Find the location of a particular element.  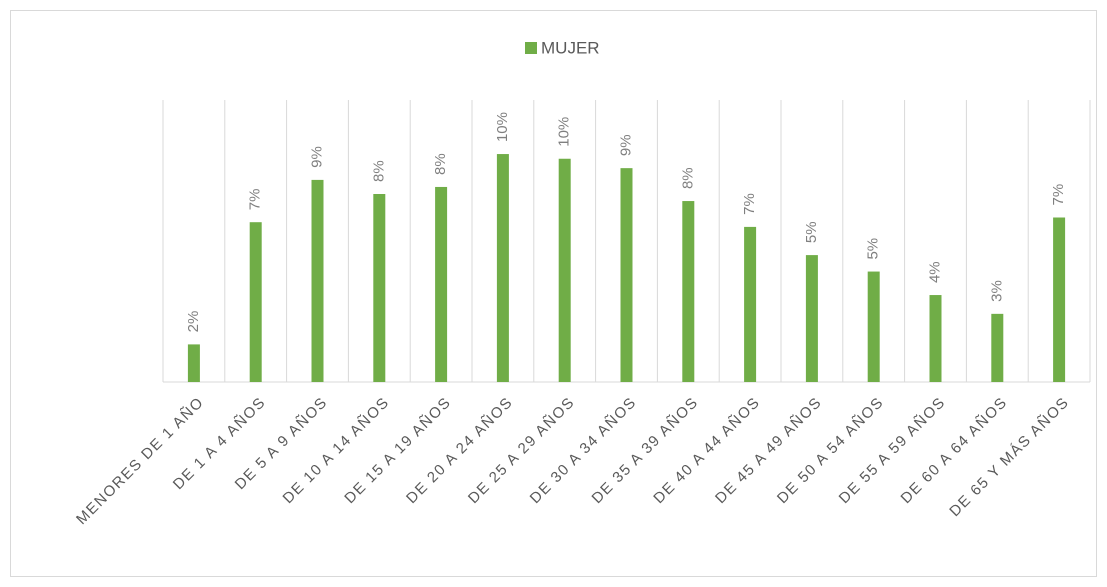

data-label: 3% is located at coordinates (996, 291).